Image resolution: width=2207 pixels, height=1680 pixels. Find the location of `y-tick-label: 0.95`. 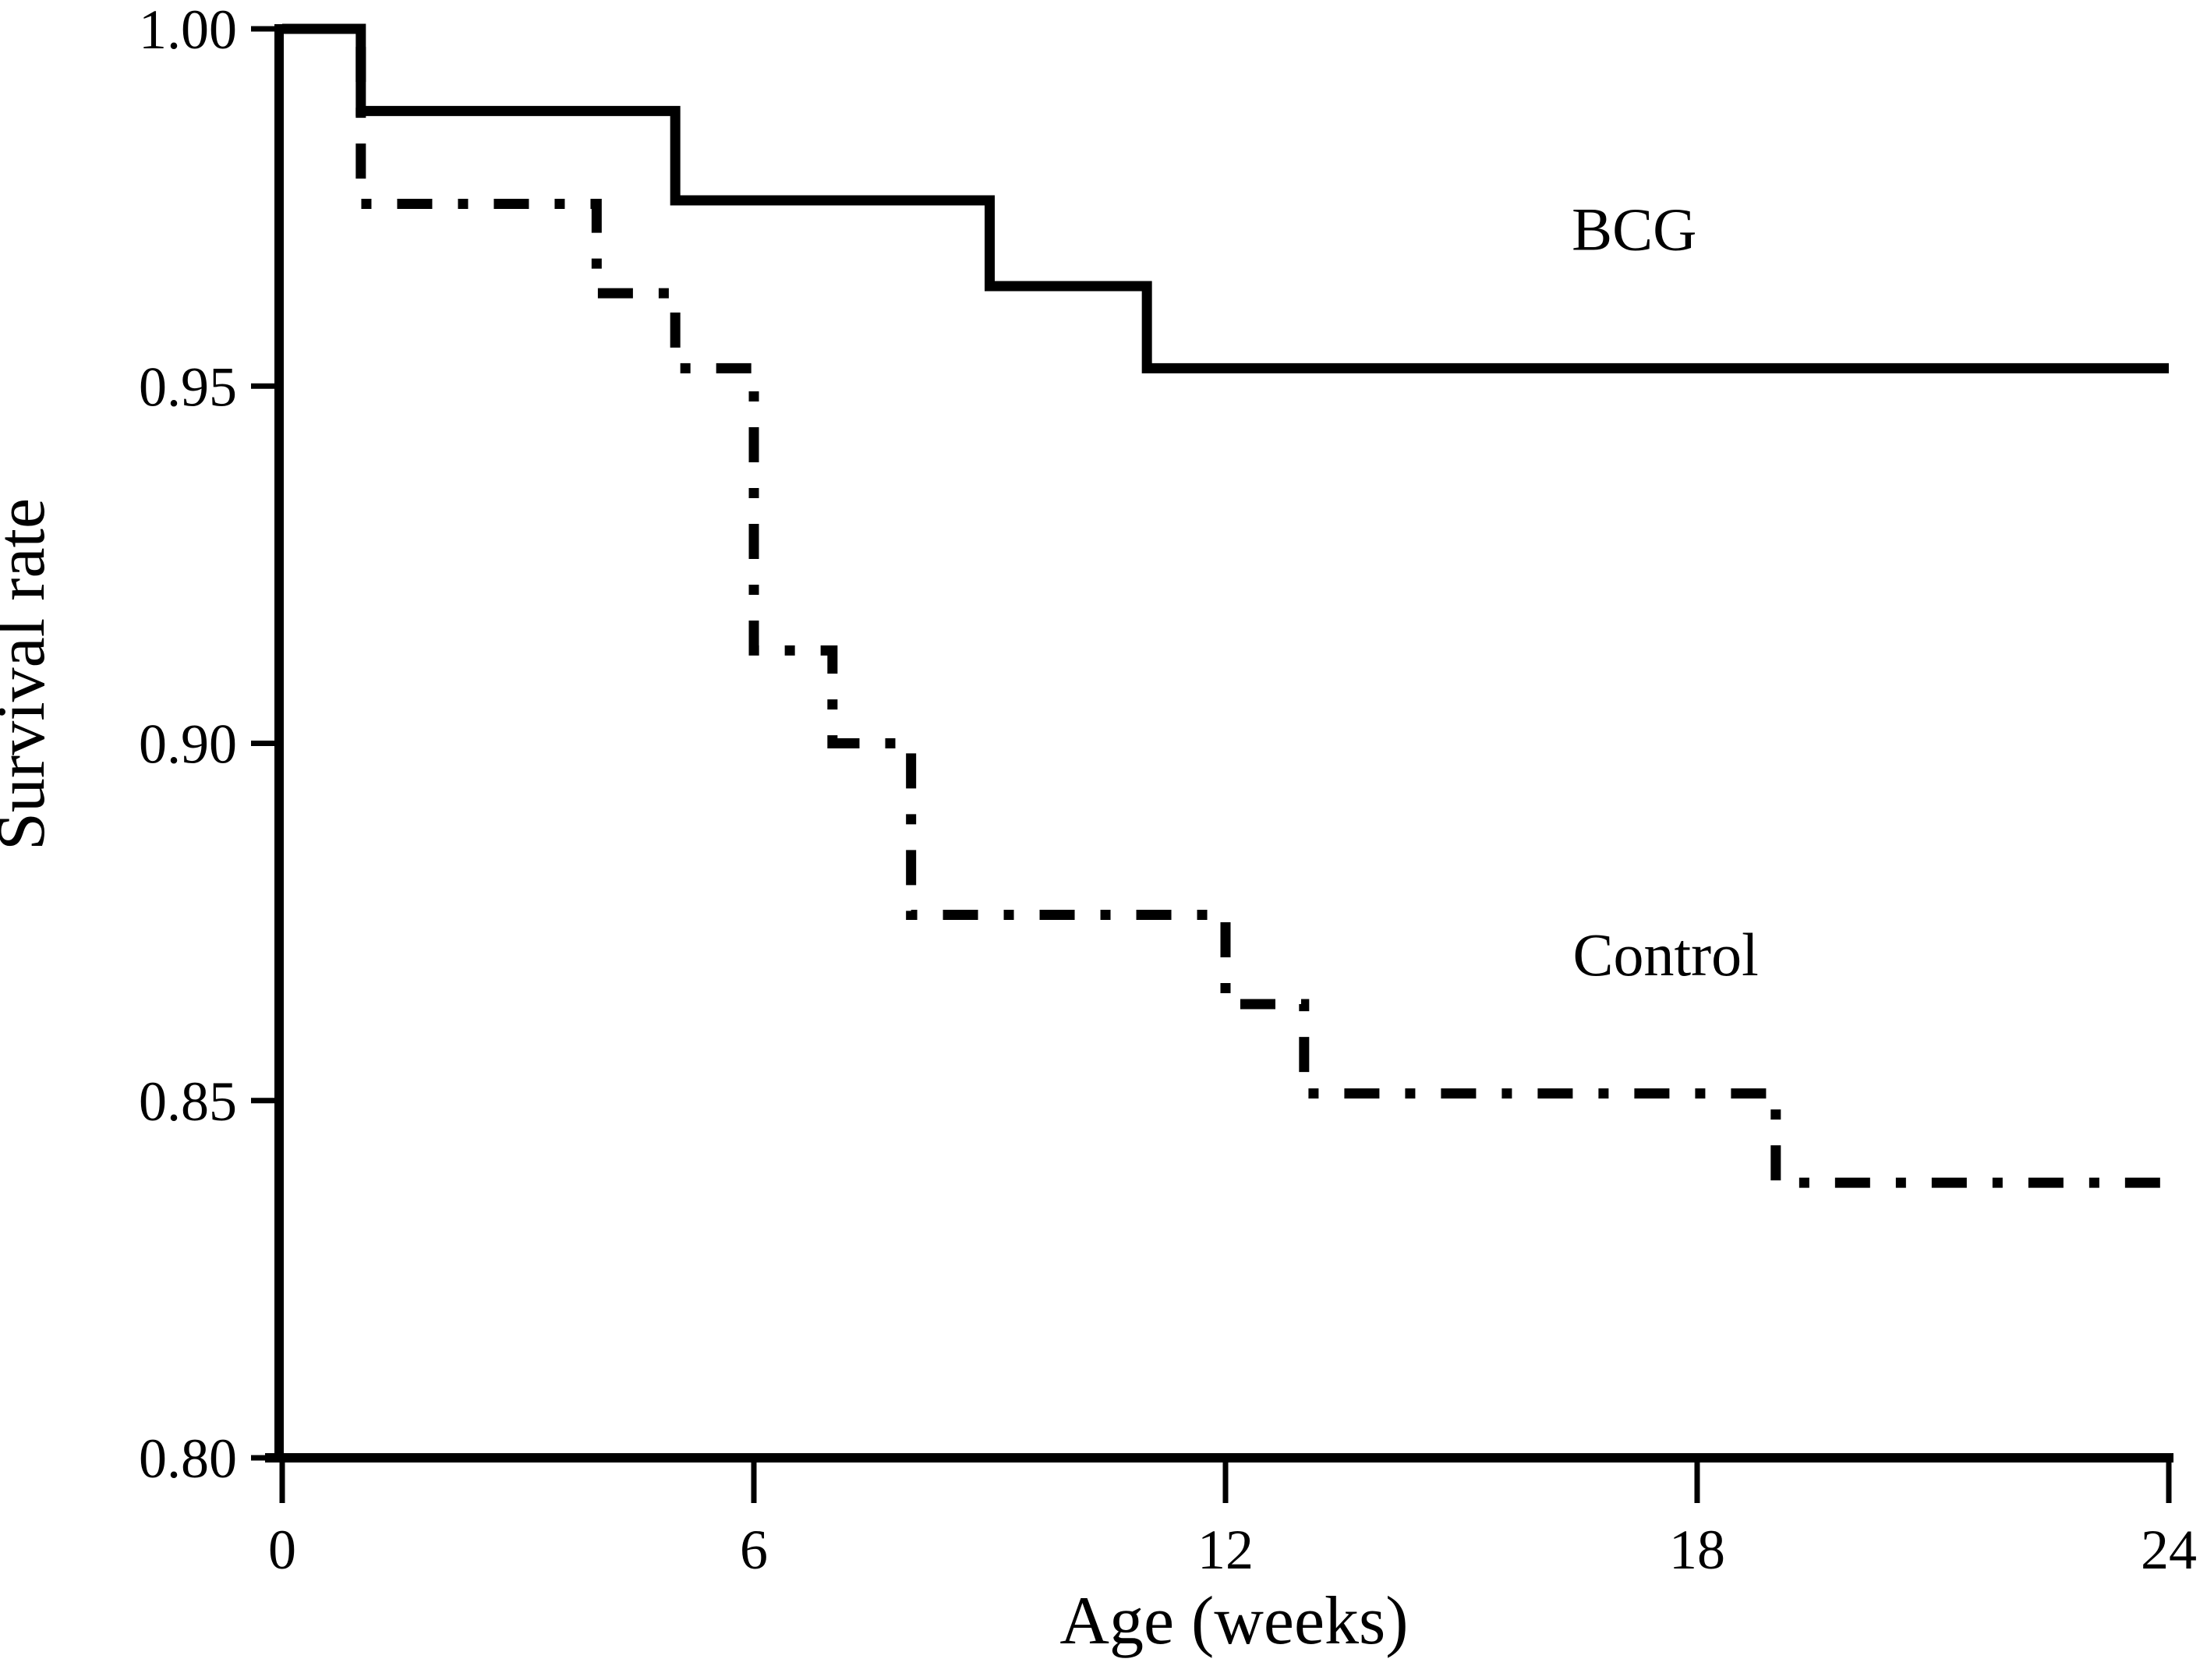

y-tick-label: 0.95 is located at coordinates (188, 386).